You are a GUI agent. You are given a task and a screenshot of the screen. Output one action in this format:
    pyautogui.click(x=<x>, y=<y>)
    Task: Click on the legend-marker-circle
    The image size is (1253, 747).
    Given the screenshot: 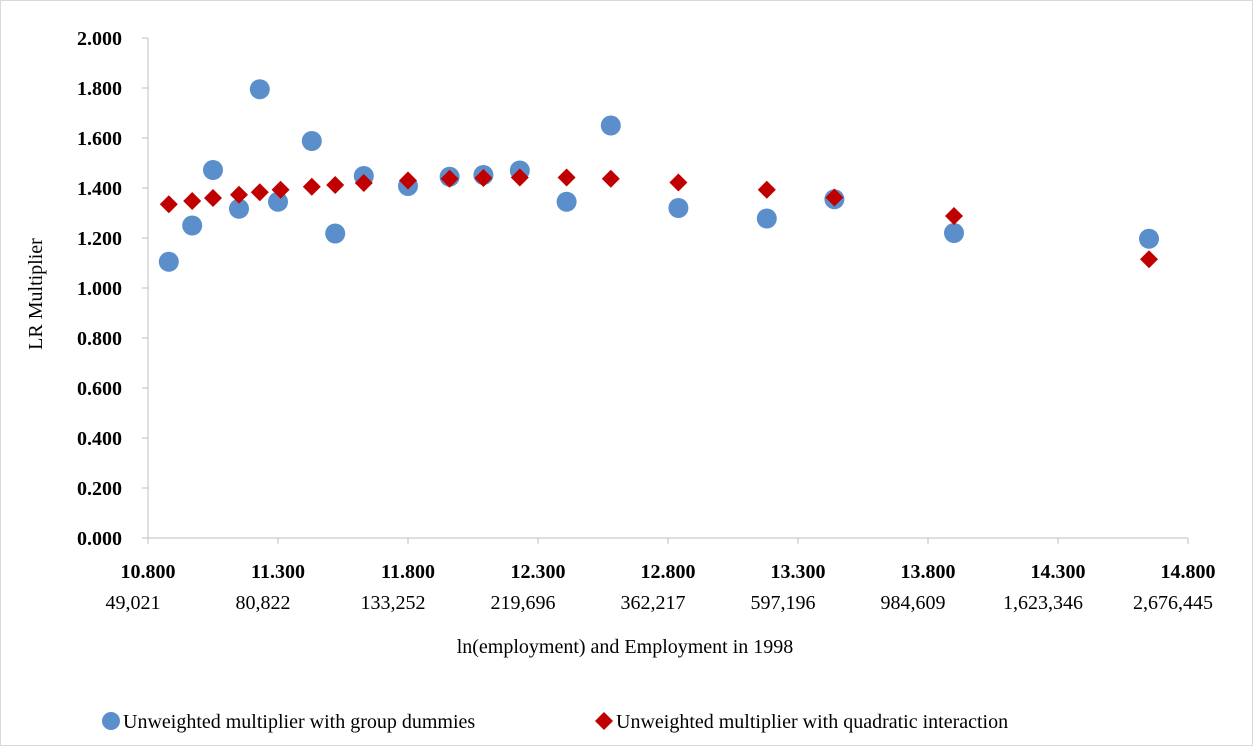 What is the action you would take?
    pyautogui.click(x=111, y=721)
    